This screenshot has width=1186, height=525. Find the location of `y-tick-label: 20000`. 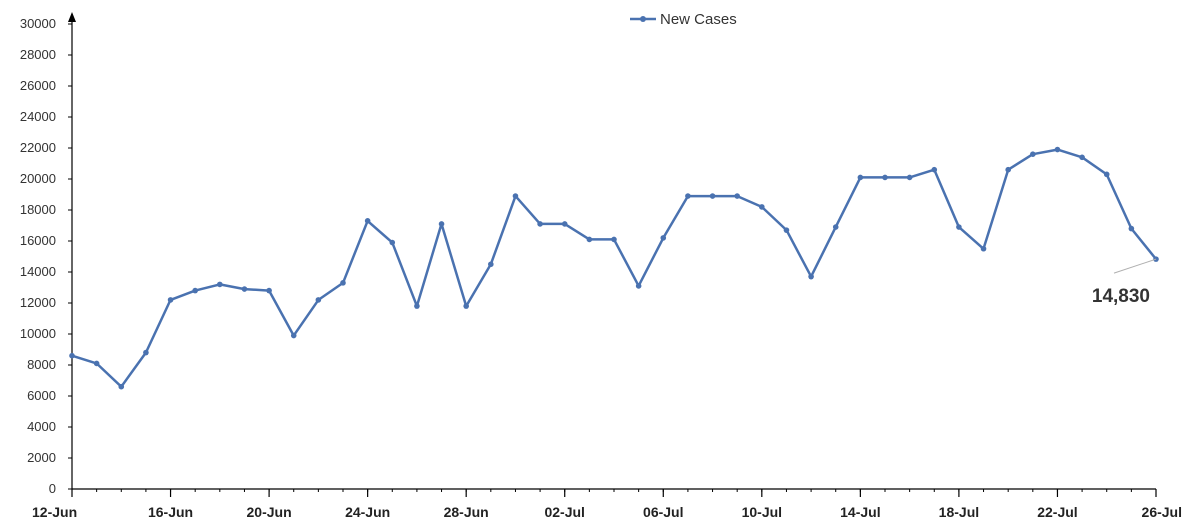

y-tick-label: 20000 is located at coordinates (38, 178).